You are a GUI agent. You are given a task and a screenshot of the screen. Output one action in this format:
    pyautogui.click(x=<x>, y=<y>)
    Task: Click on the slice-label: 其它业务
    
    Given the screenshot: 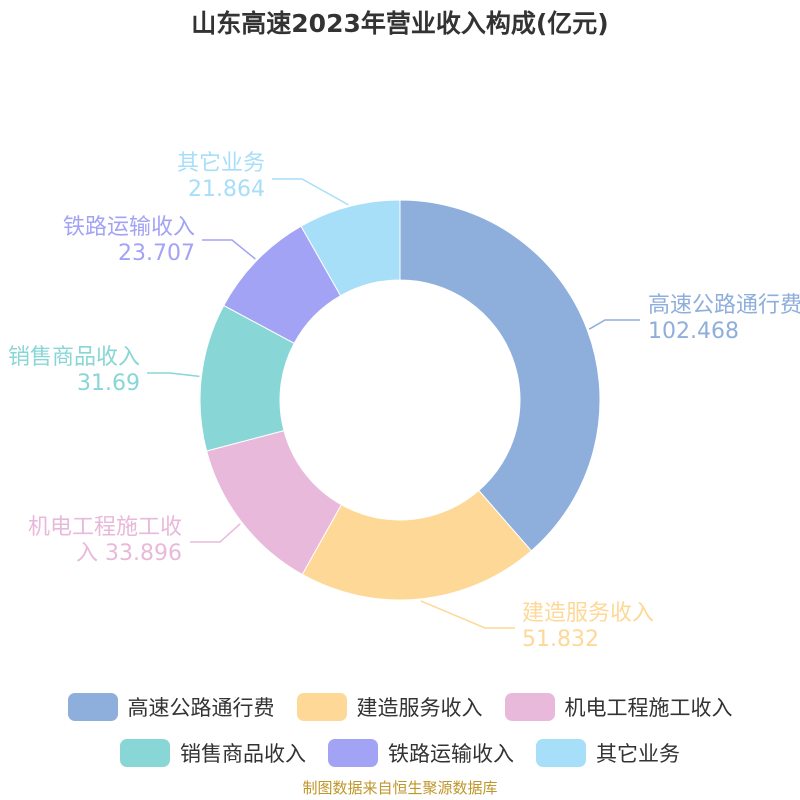 What is the action you would take?
    pyautogui.click(x=221, y=163)
    